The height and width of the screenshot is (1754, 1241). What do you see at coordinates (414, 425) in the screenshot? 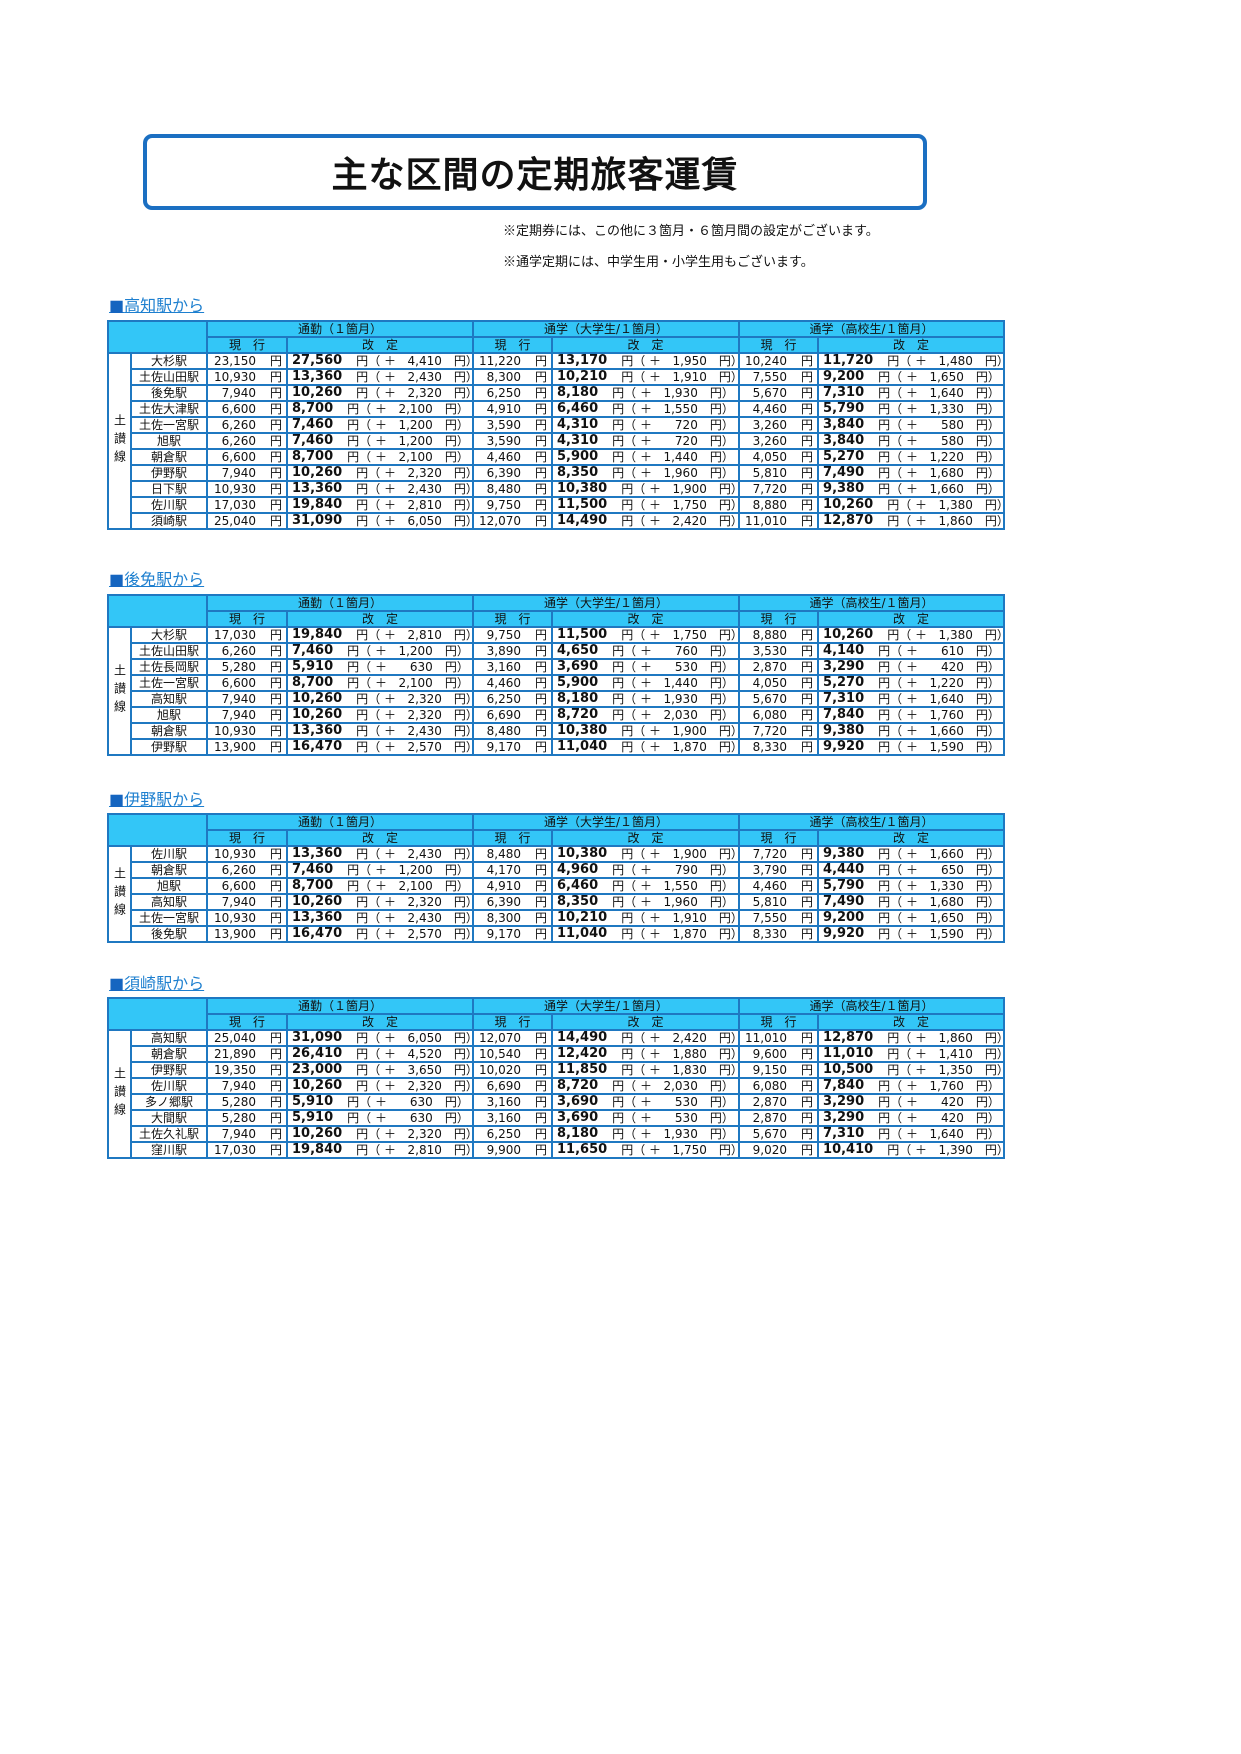
I see `fare-difference: （ ＋ 1,200 円）` at bounding box center [414, 425].